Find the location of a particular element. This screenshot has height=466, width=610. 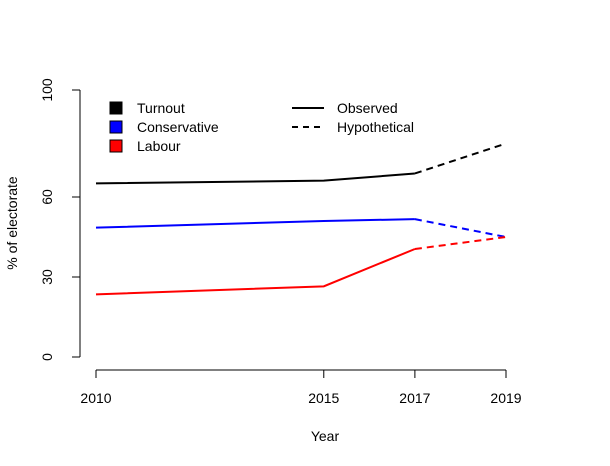

series-labour-hypothetical is located at coordinates (460, 243).